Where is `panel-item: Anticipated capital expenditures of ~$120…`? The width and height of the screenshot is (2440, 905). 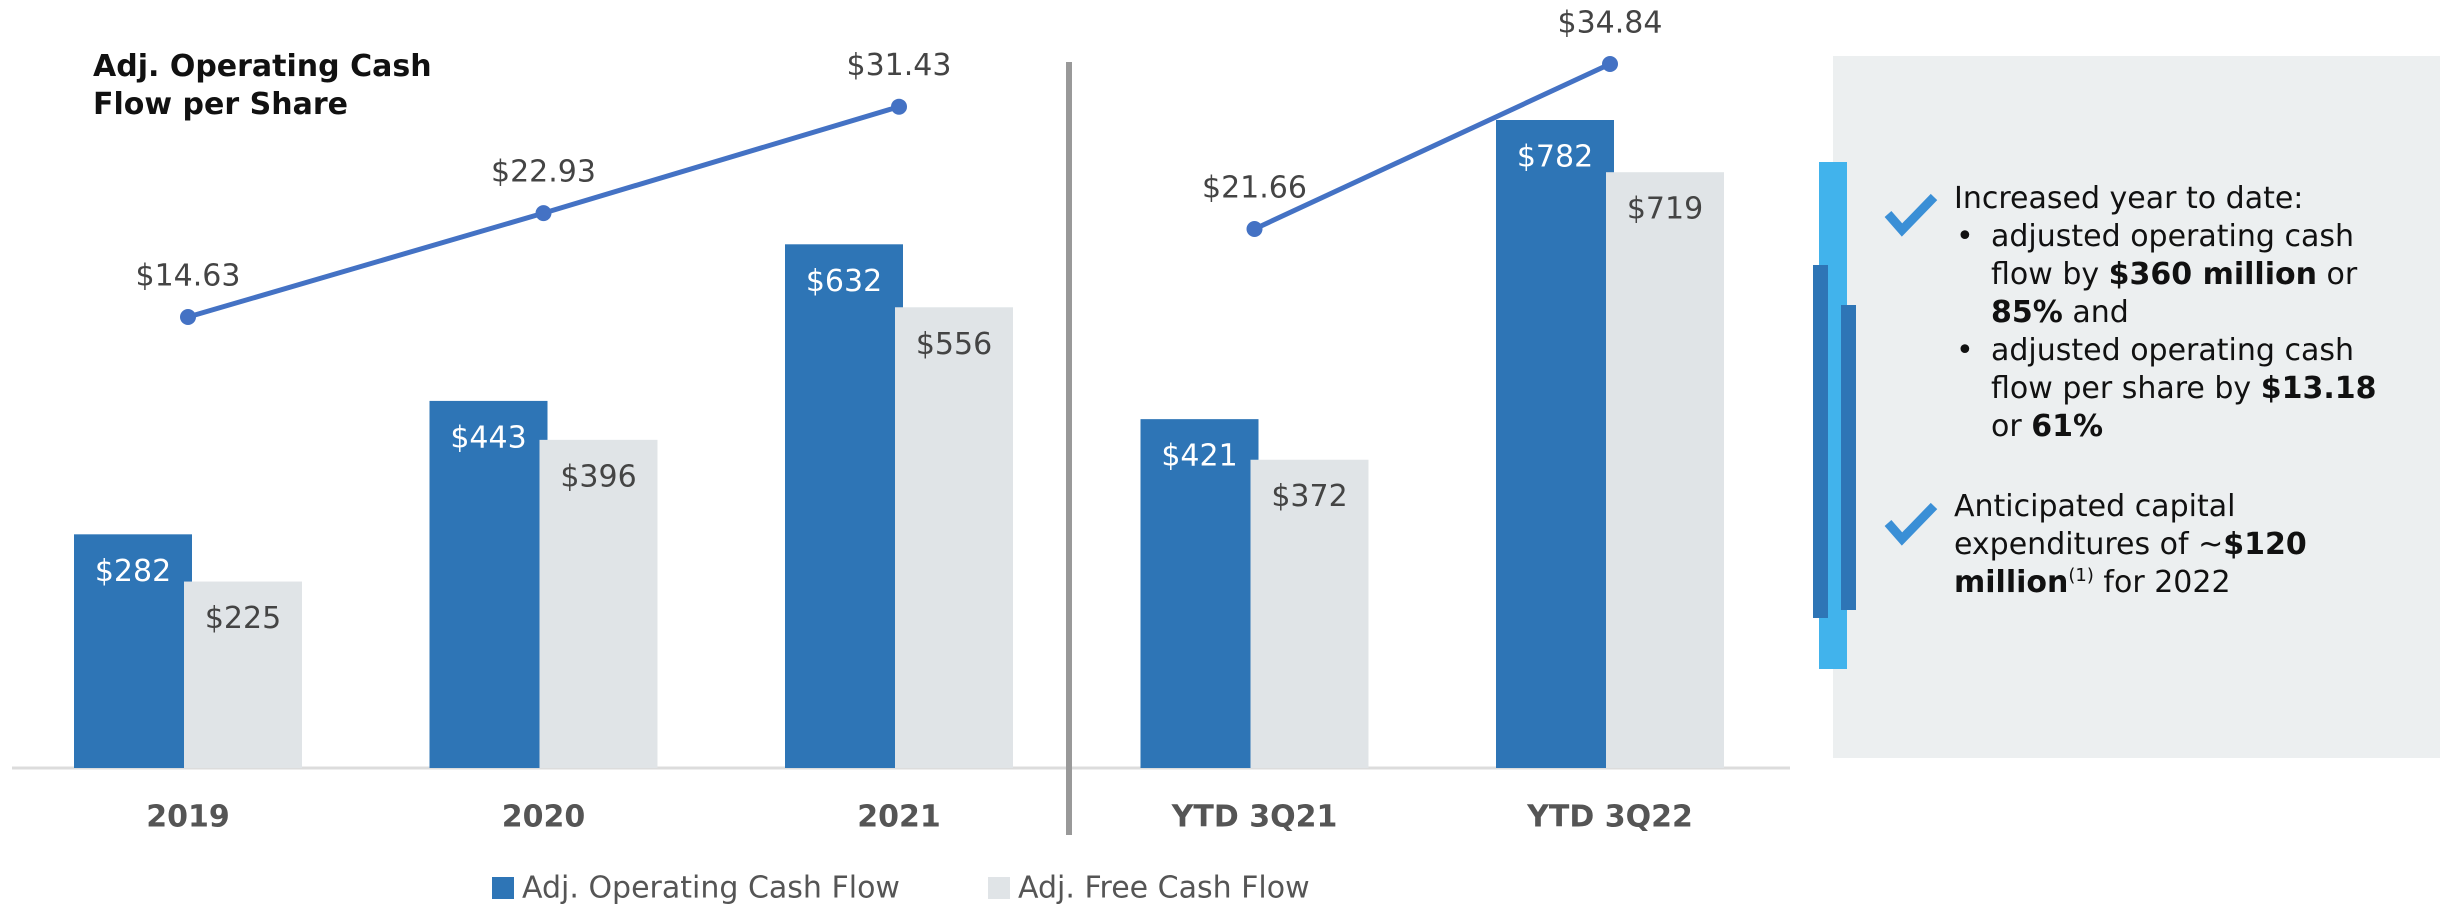 panel-item: Anticipated capital expenditures of ~$120… is located at coordinates (2130, 545).